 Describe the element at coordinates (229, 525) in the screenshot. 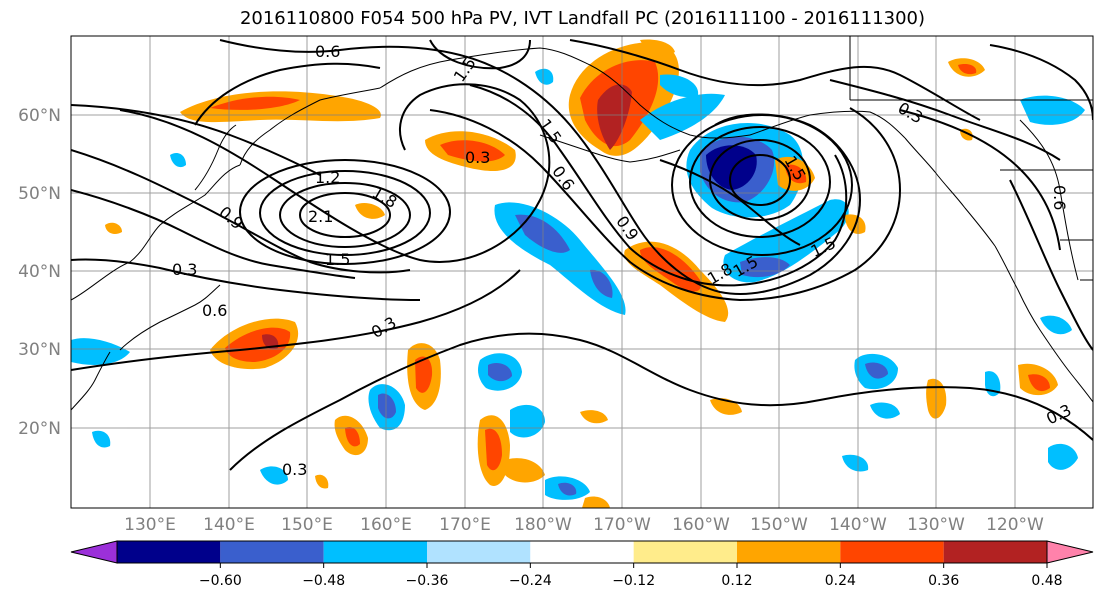

I see `lon-label: 140°E` at that location.